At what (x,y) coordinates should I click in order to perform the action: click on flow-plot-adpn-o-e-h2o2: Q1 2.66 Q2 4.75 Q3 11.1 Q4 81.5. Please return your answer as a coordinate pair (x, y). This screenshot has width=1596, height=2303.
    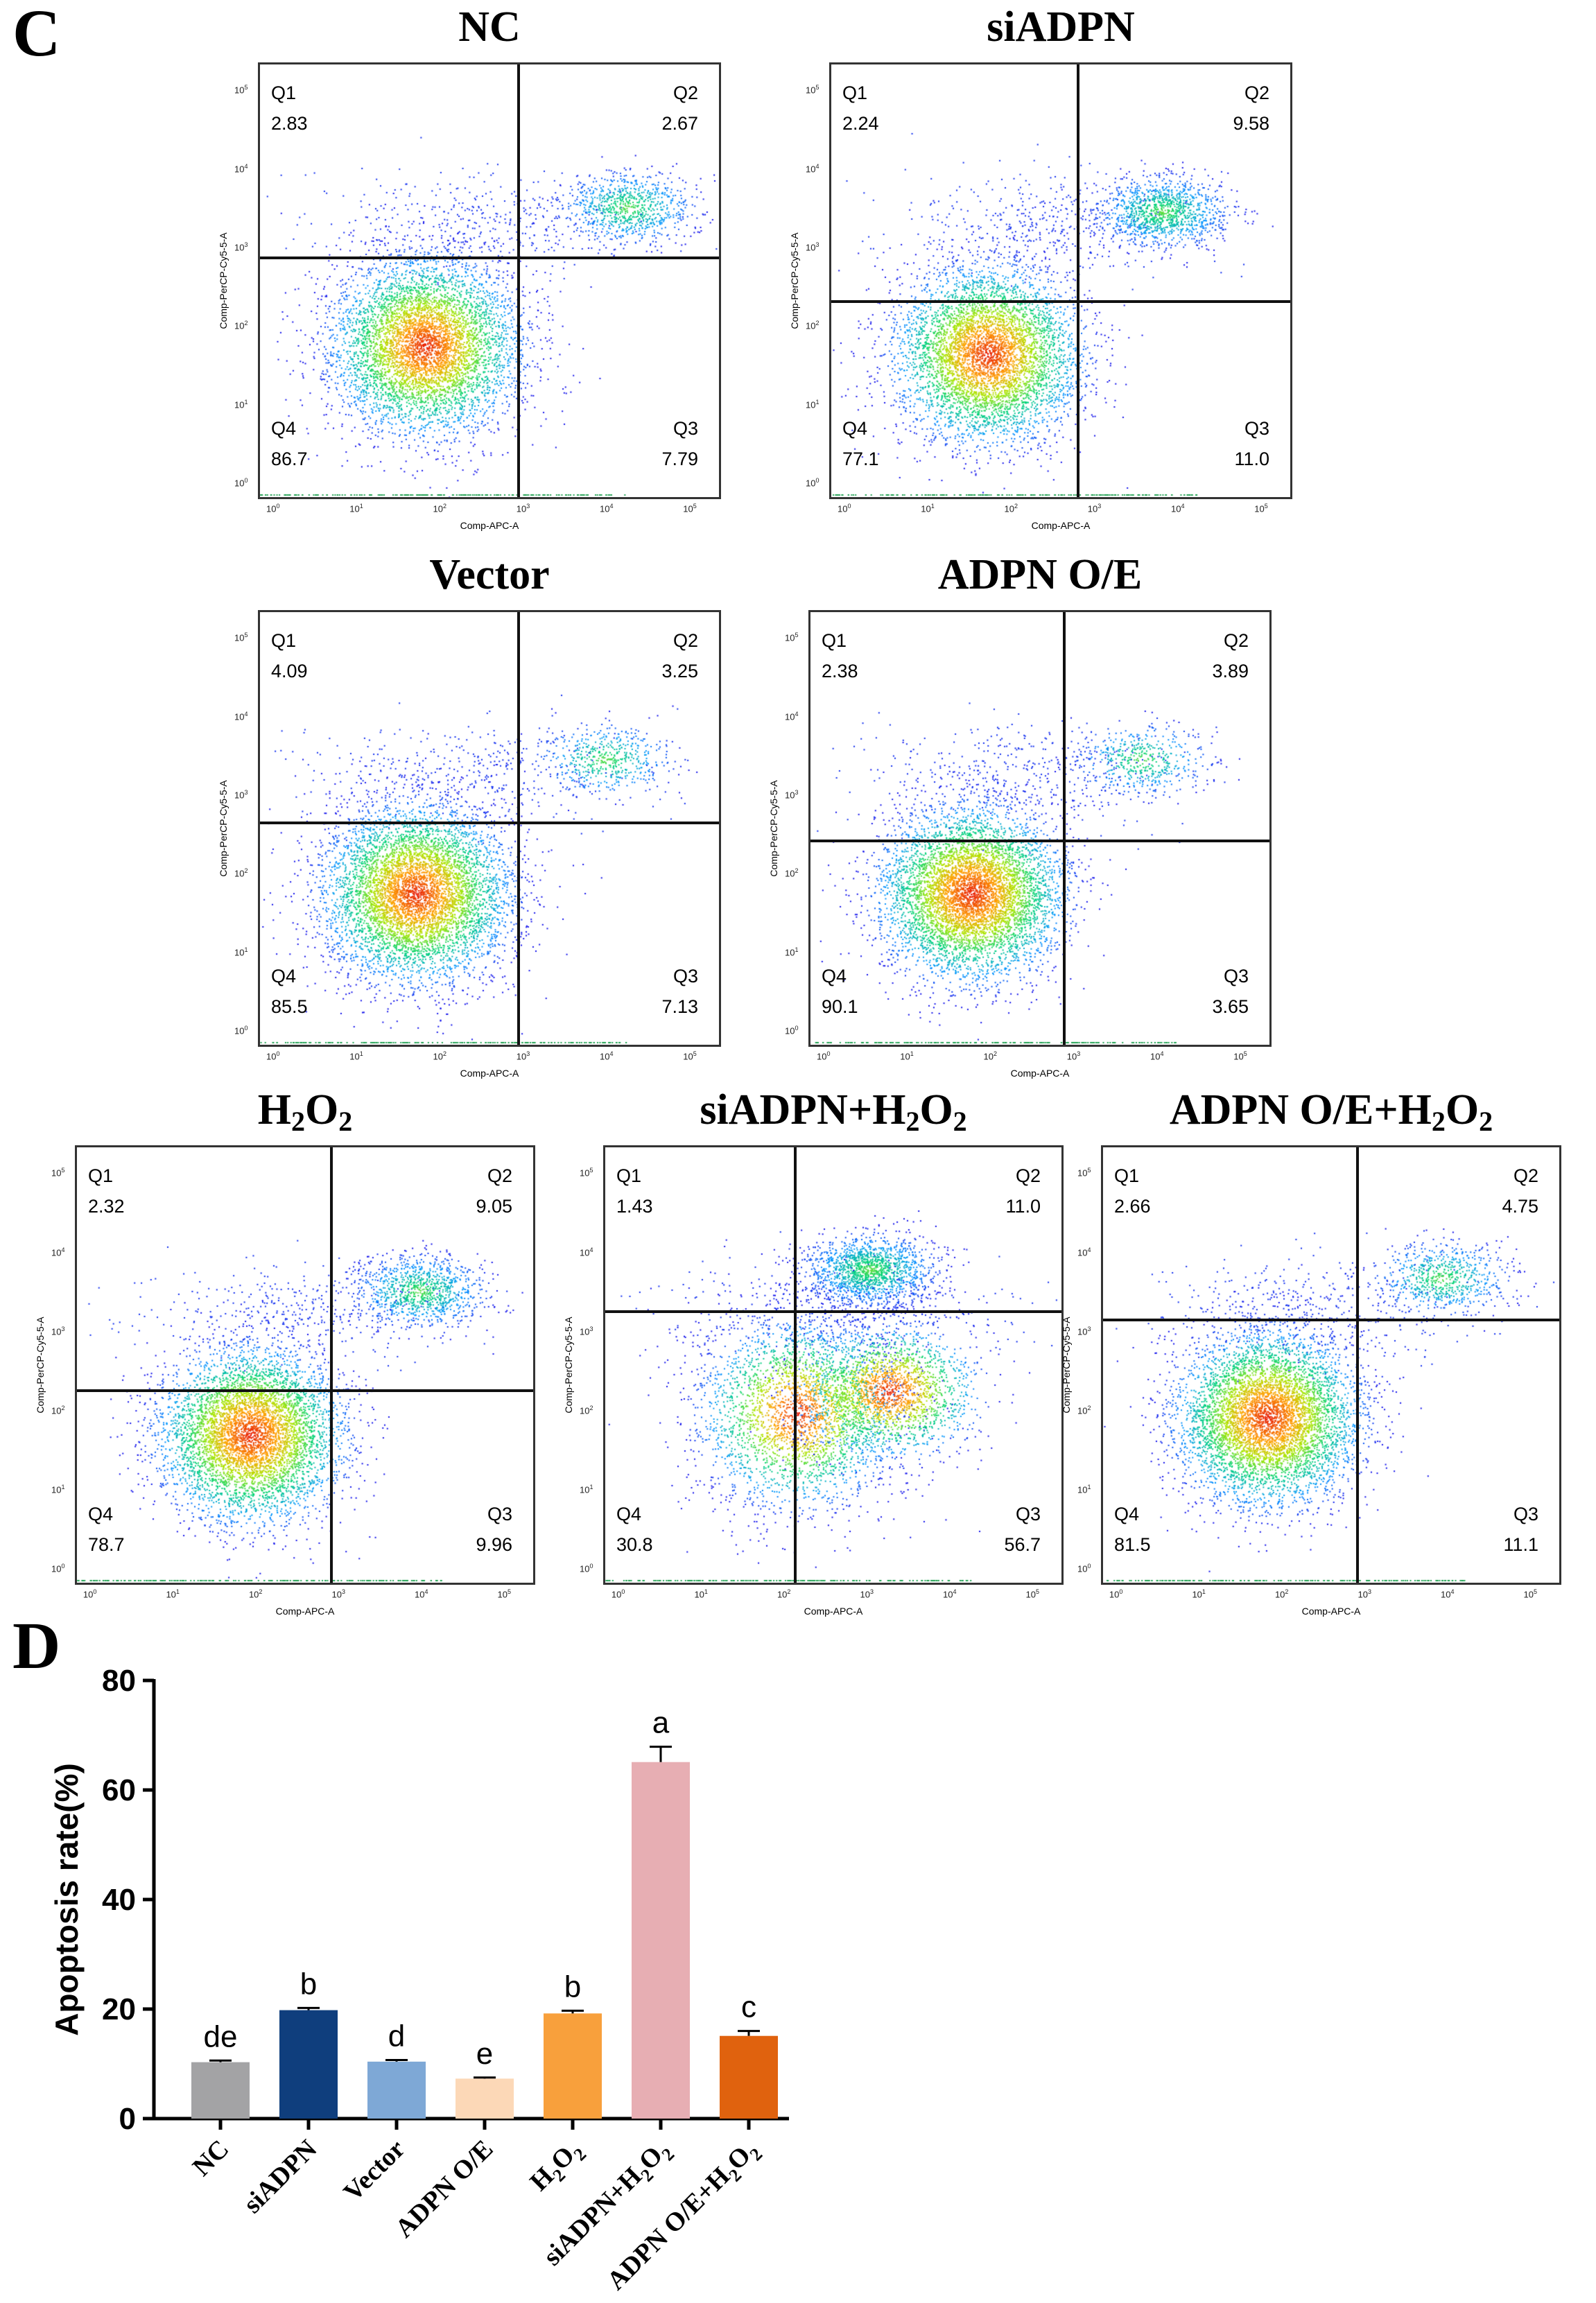
    Looking at the image, I should click on (1331, 1365).